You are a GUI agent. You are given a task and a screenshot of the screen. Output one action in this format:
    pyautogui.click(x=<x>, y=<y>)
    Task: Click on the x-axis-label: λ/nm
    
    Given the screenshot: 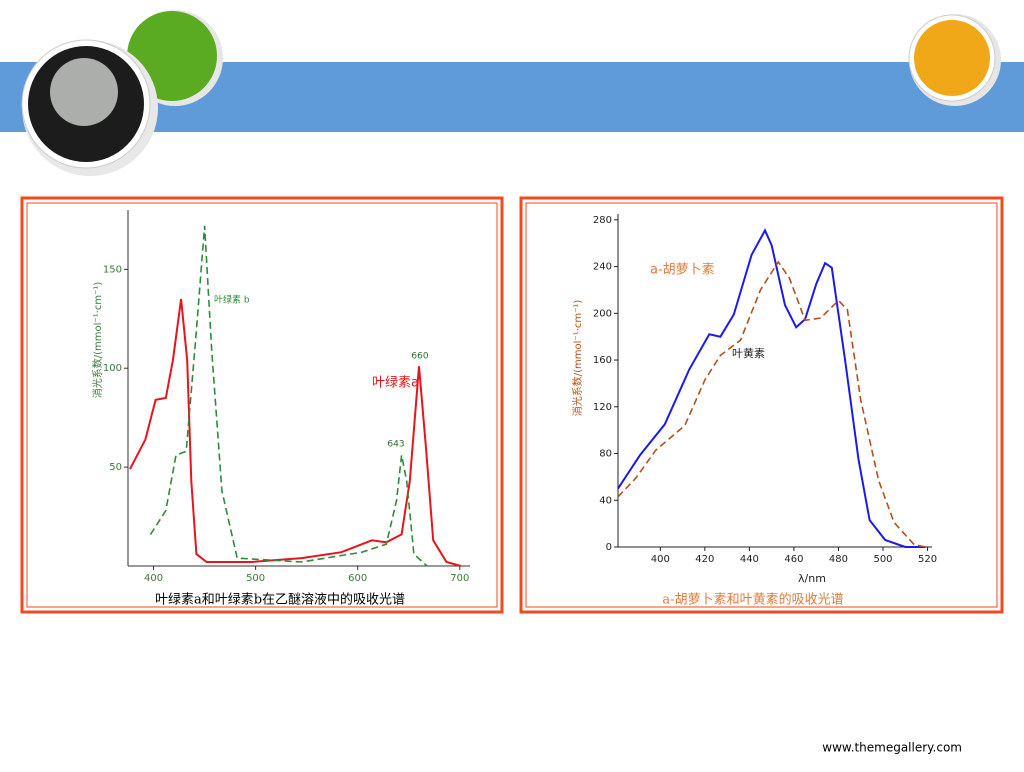 What is the action you would take?
    pyautogui.click(x=812, y=578)
    